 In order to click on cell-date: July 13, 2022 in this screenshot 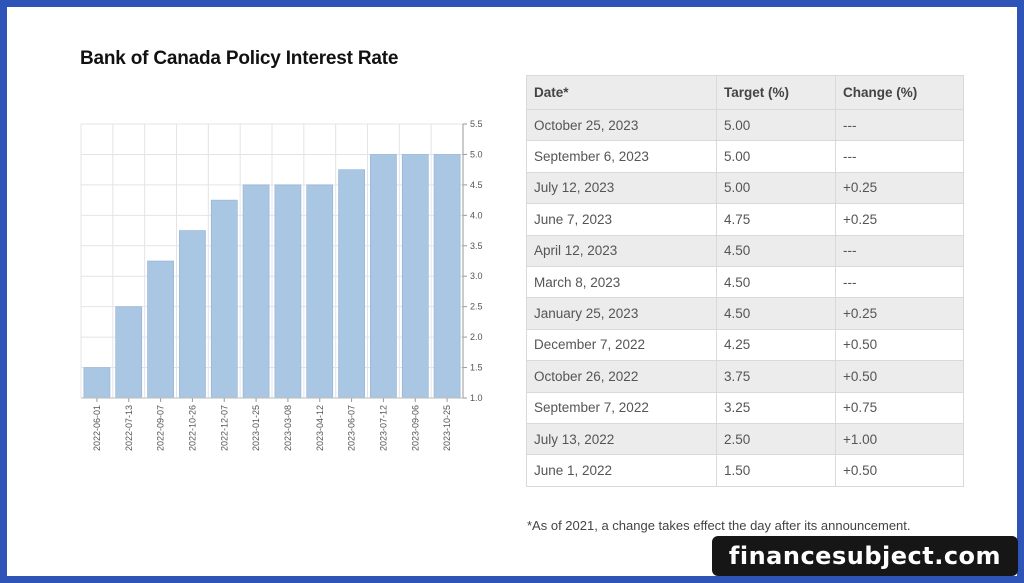, I will do `click(621, 439)`.